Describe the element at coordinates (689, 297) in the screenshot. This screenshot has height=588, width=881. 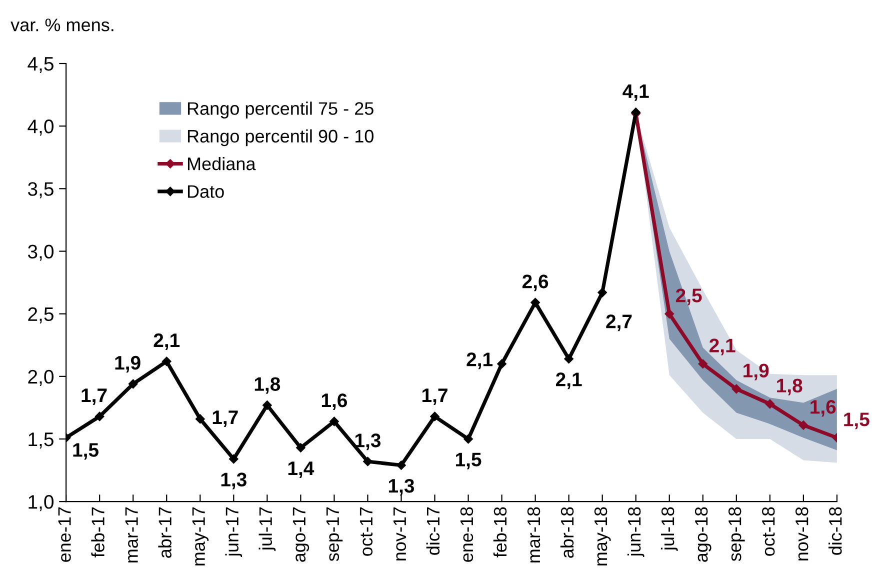
I see `data-label: 2,5` at that location.